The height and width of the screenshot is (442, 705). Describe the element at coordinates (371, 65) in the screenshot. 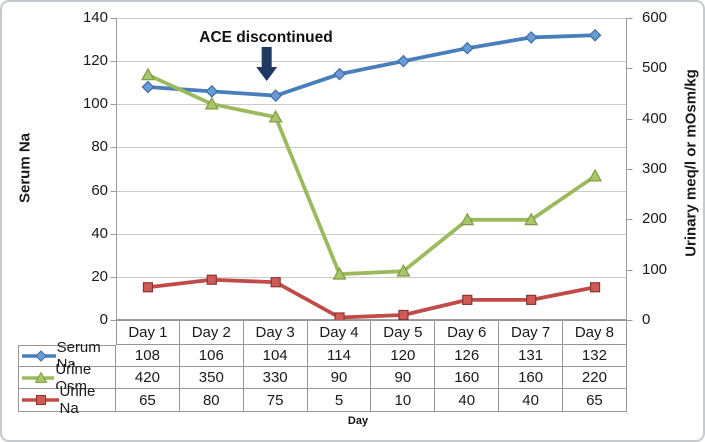

I see `serum-na-line` at that location.